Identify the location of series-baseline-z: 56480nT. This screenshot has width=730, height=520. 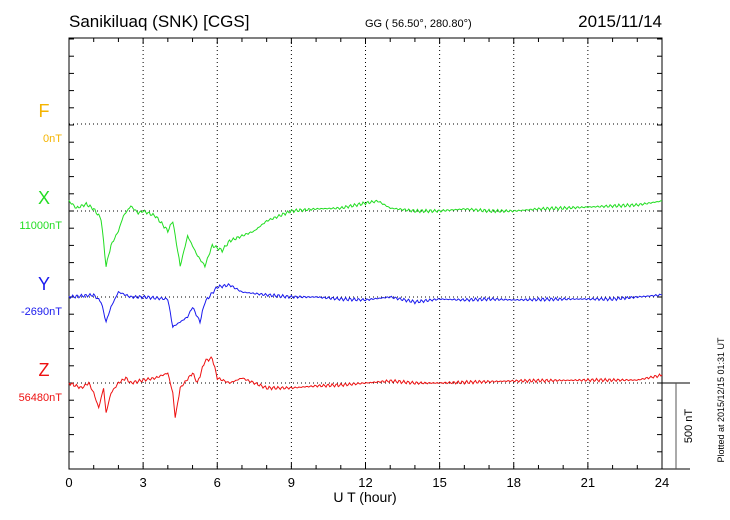
(41, 398).